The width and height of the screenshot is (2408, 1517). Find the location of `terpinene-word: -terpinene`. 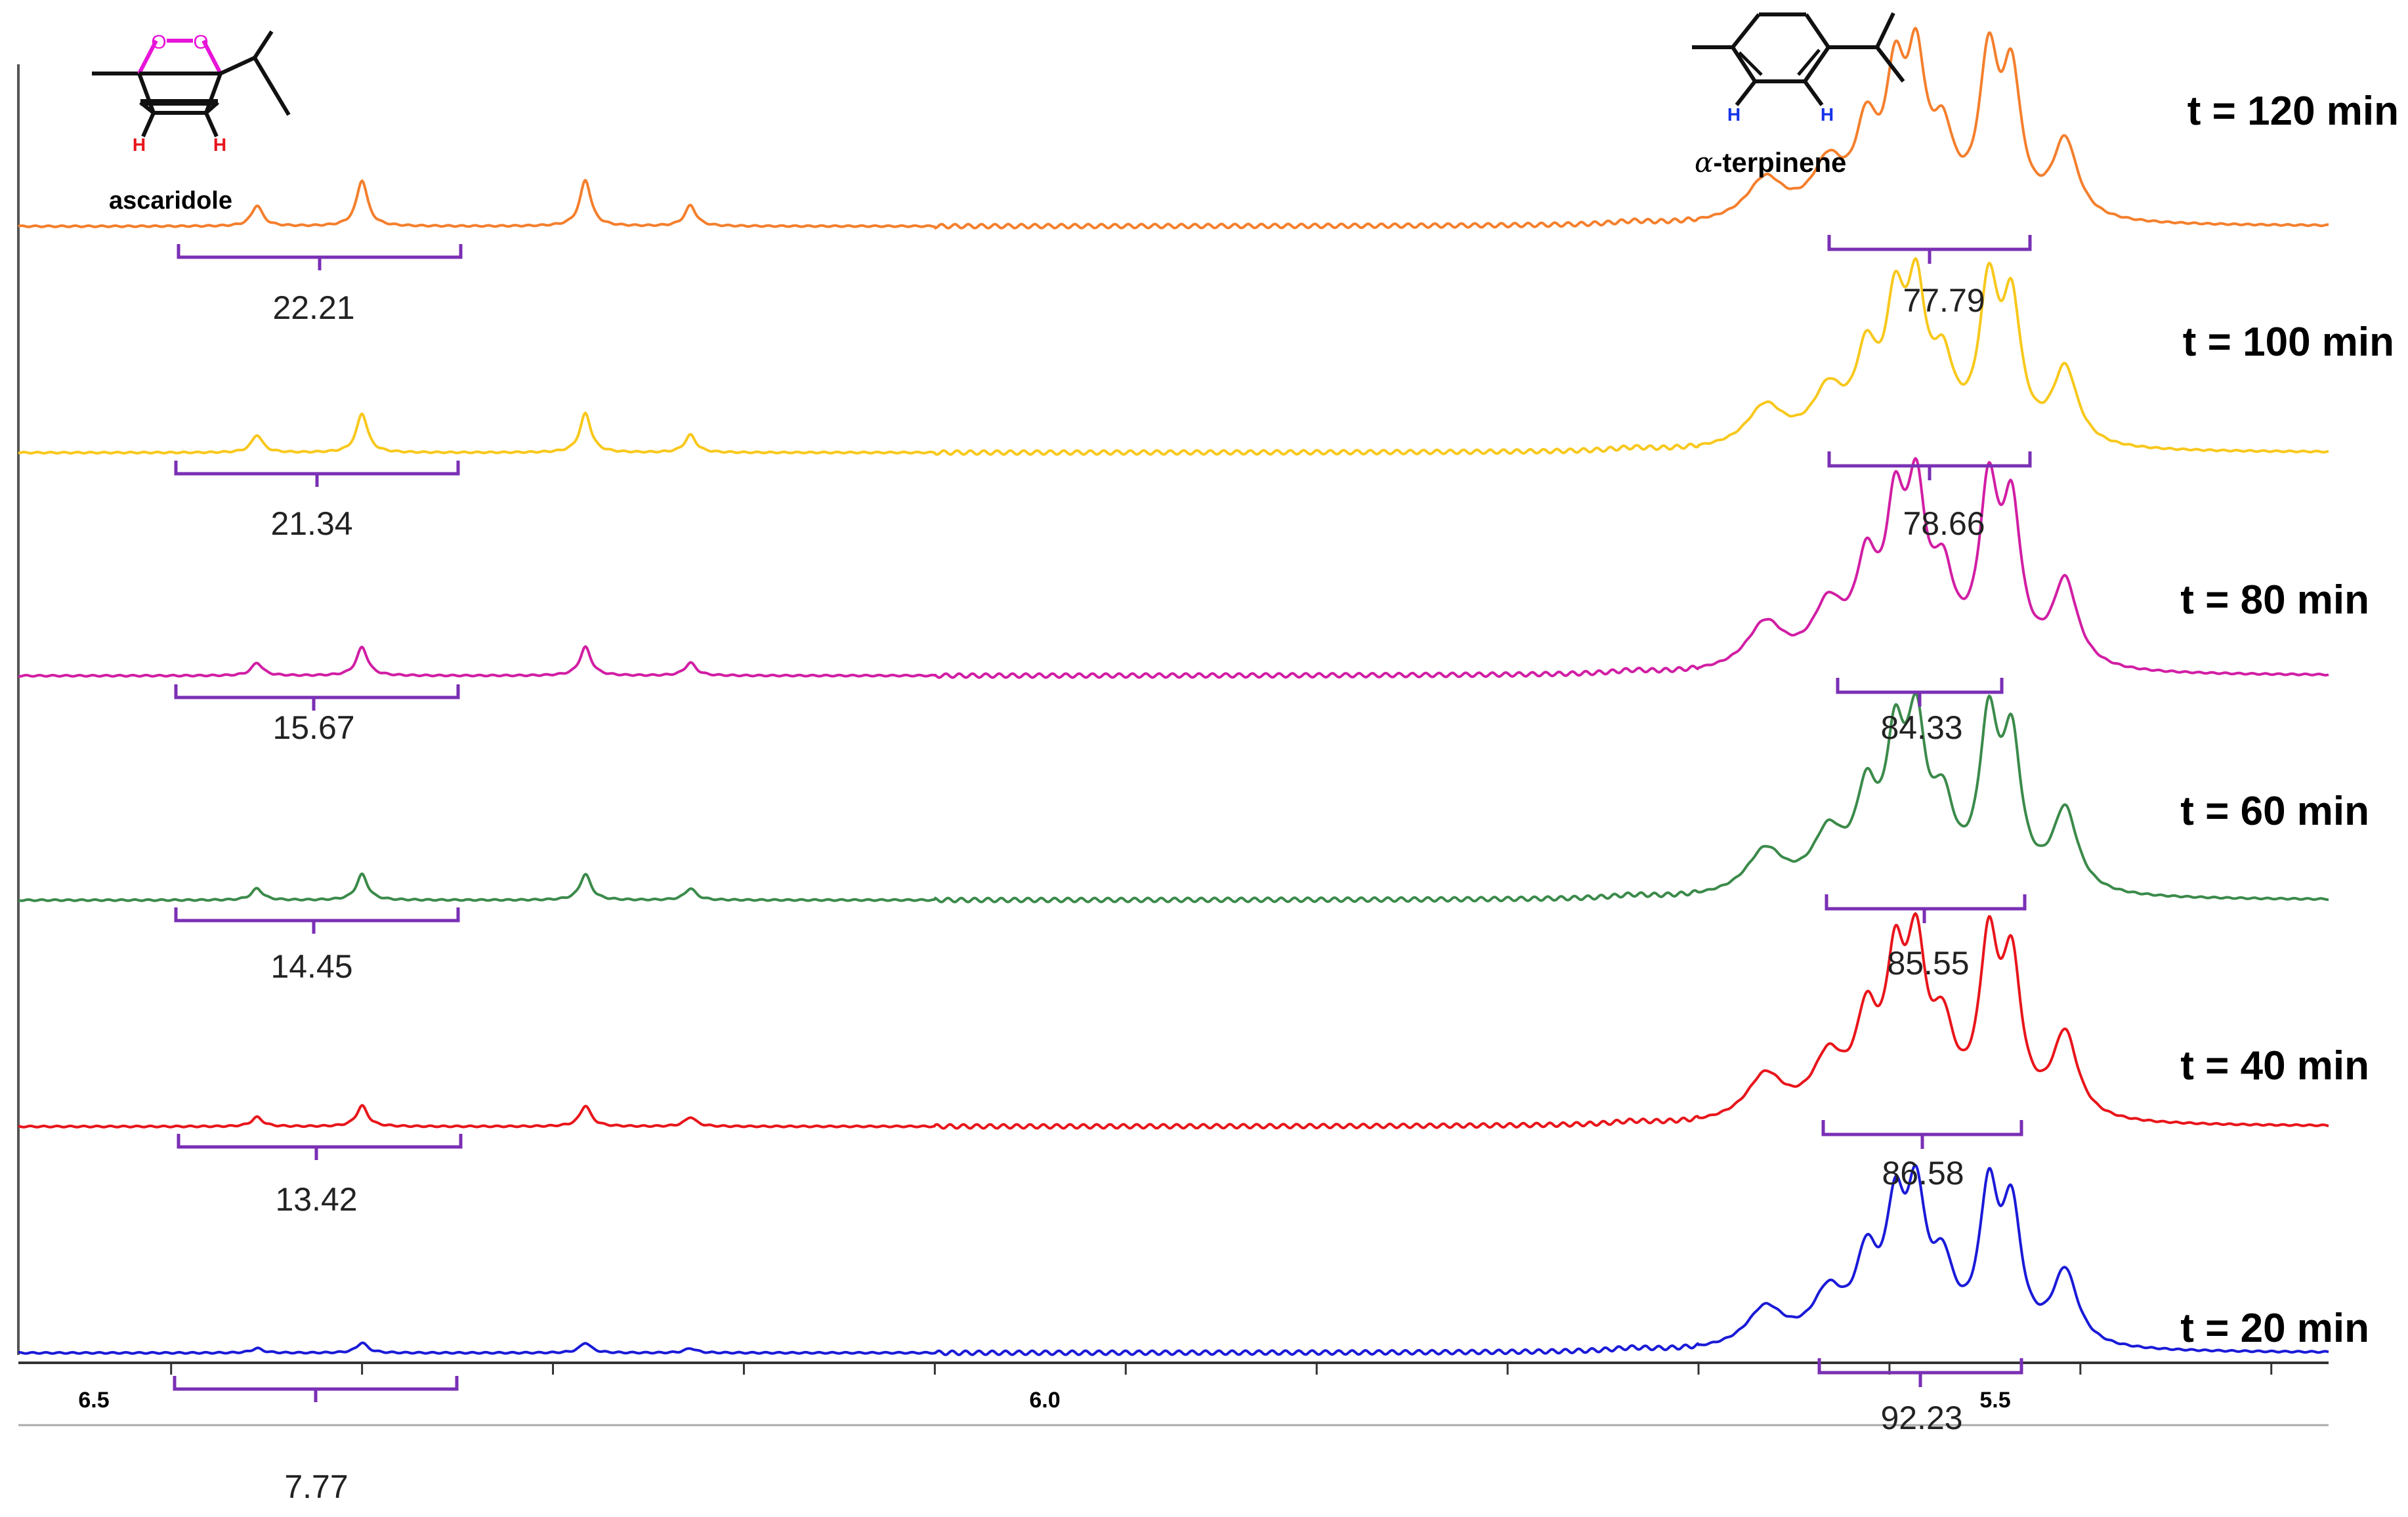

terpinene-word: -terpinene is located at coordinates (1780, 163).